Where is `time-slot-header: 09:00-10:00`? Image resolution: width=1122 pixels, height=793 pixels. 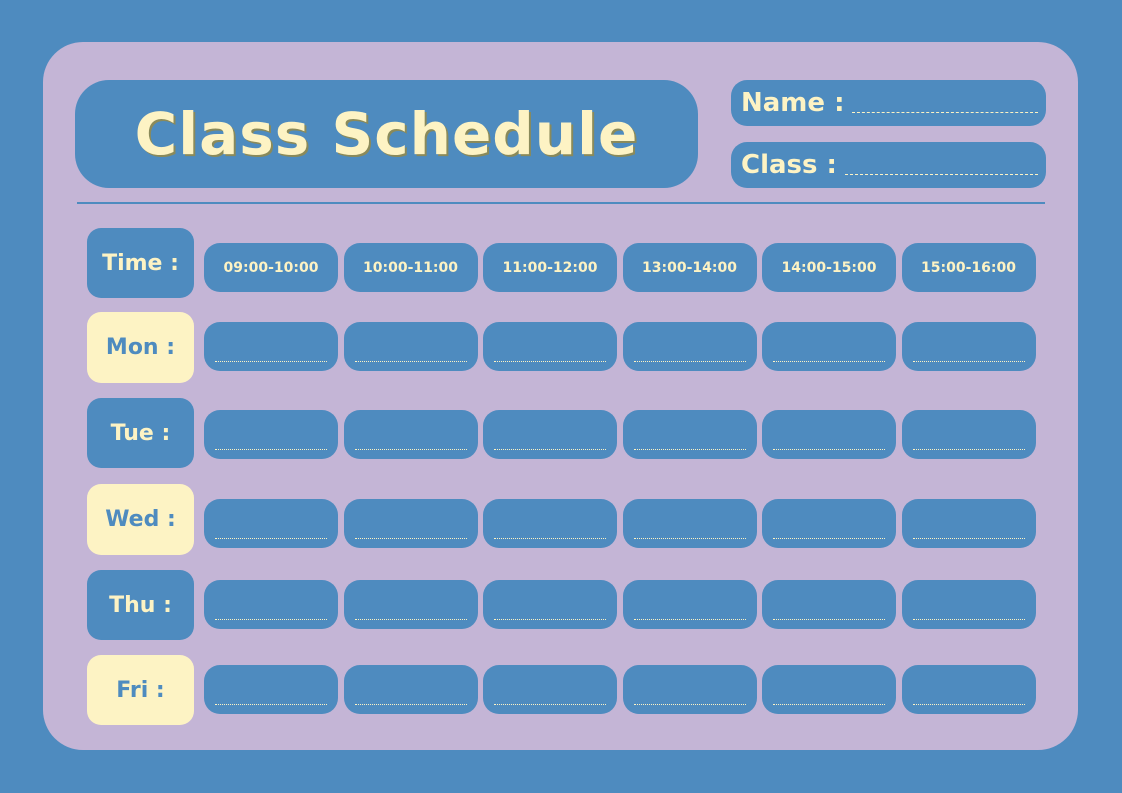 time-slot-header: 09:00-10:00 is located at coordinates (271, 267).